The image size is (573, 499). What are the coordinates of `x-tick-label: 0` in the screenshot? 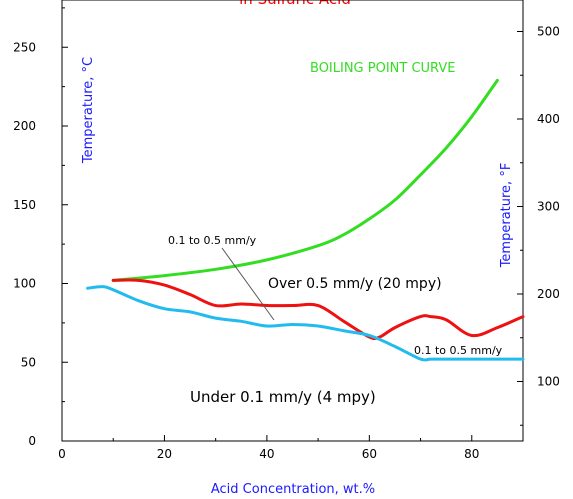 It's located at (62, 454).